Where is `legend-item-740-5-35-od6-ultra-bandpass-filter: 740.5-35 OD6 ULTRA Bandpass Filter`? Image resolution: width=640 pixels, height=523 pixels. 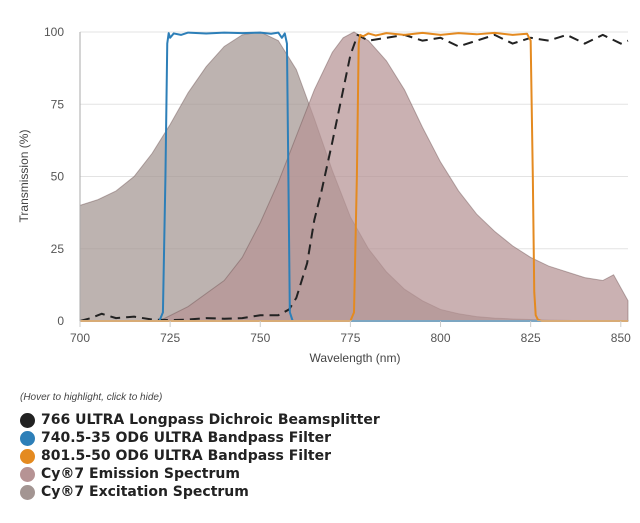
legend-item-740-5-35-od6-ultra-bandpass-filter: 740.5-35 OD6 ULTRA Bandpass Filter is located at coordinates (200, 438).